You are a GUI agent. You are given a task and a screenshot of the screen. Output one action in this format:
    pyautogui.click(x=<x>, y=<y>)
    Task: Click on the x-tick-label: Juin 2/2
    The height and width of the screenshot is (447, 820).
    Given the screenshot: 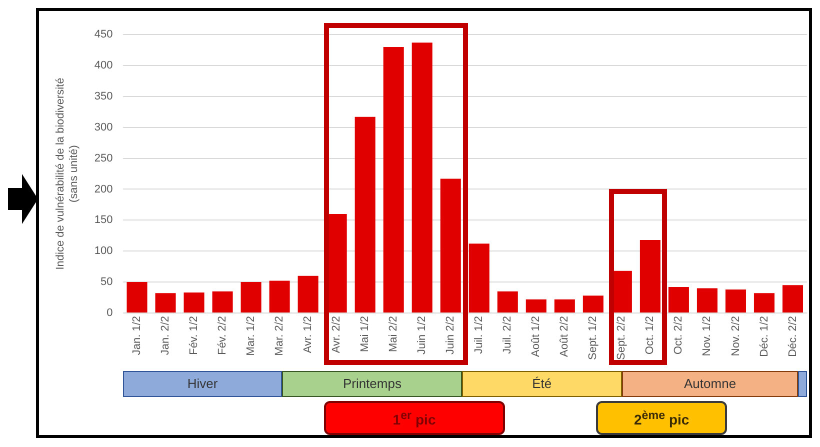 What is the action you would take?
    pyautogui.click(x=450, y=335)
    